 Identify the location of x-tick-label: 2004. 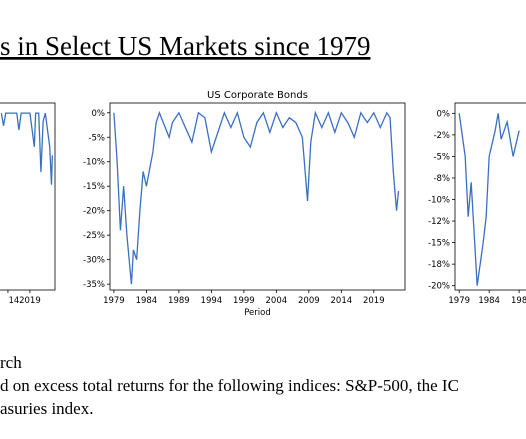
(277, 301).